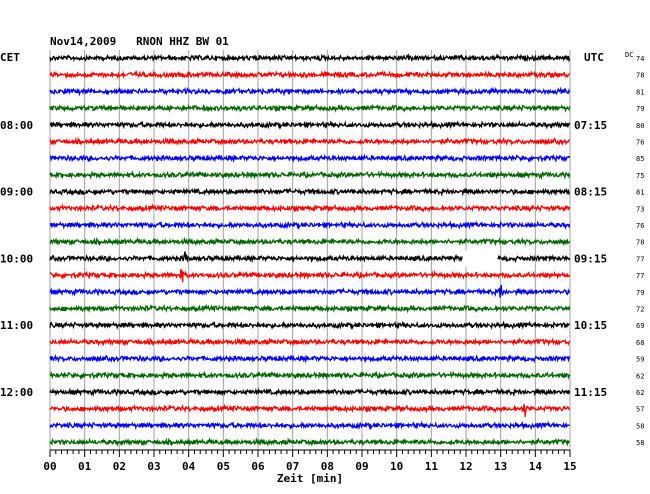 This screenshot has width=650, height=494. I want to click on x-axis-label: Zeit [min], so click(310, 478).